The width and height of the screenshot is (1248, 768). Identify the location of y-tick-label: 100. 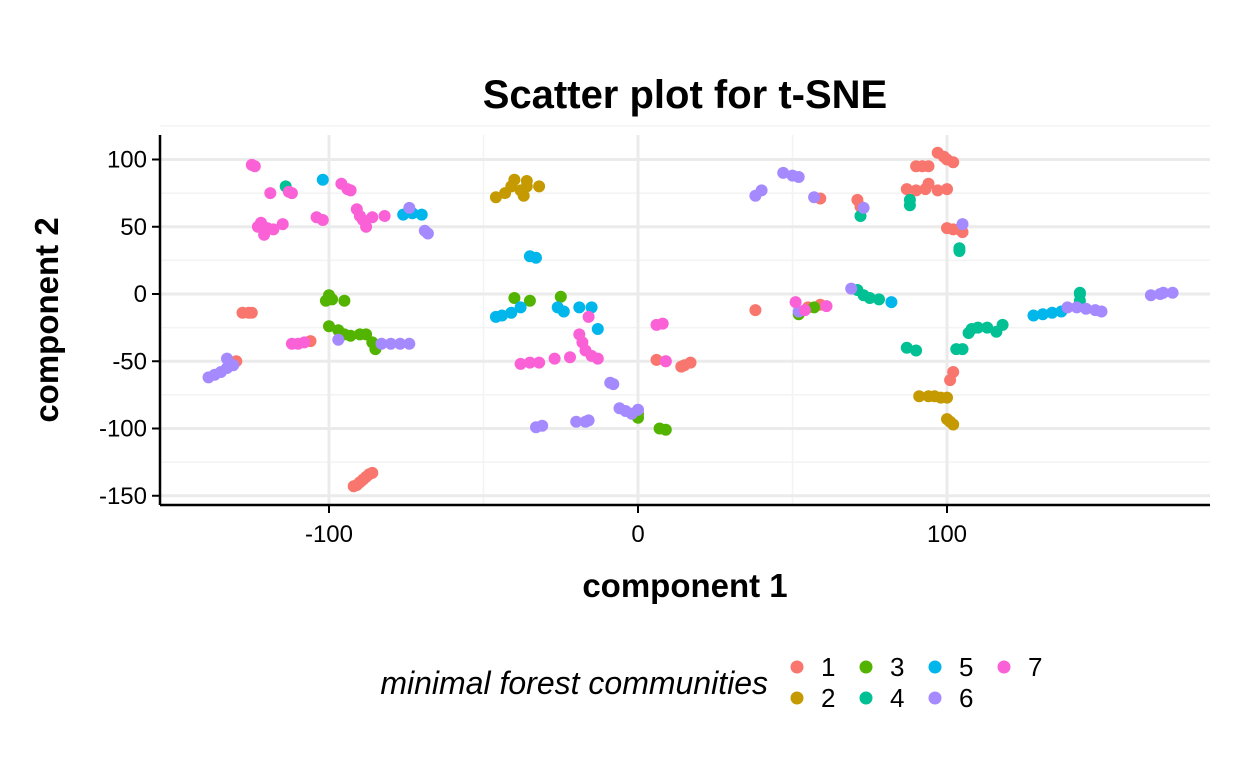
(127, 160).